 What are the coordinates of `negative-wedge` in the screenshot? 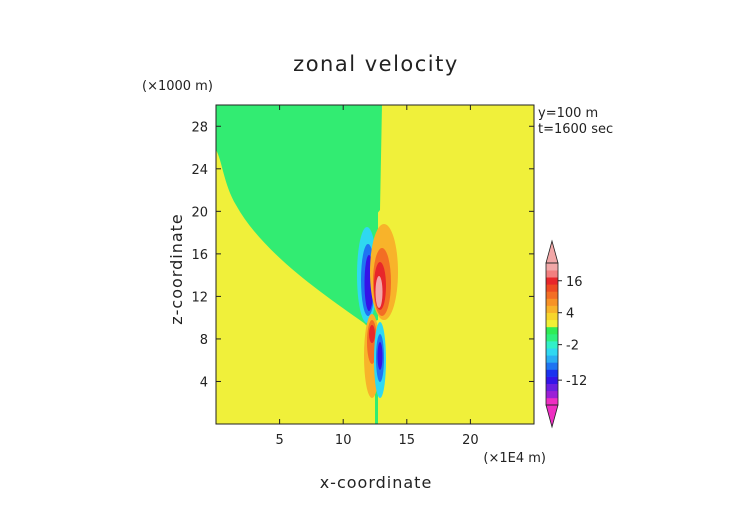 It's located at (367, 183).